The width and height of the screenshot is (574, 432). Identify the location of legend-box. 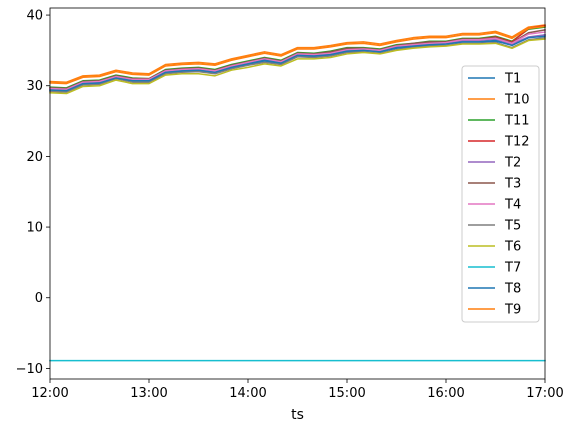
(500, 194).